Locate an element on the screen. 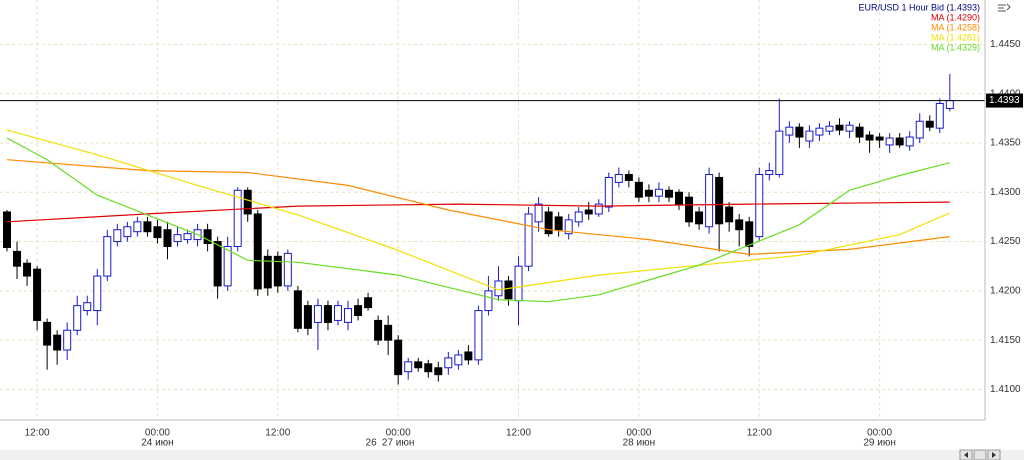  legend-entry: MA (1.4329) is located at coordinates (955, 47).